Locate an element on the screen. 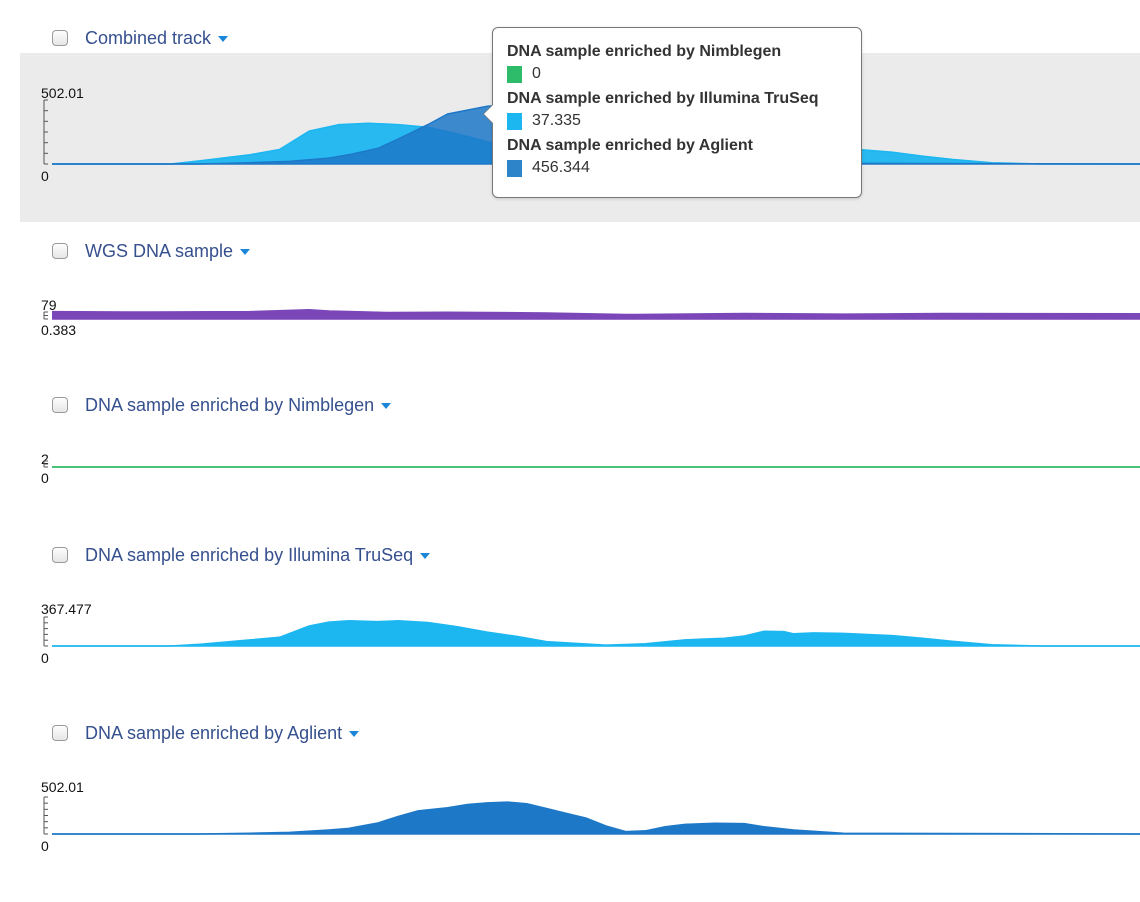 The width and height of the screenshot is (1140, 902). track-title: WGS DNA sample is located at coordinates (159, 250).